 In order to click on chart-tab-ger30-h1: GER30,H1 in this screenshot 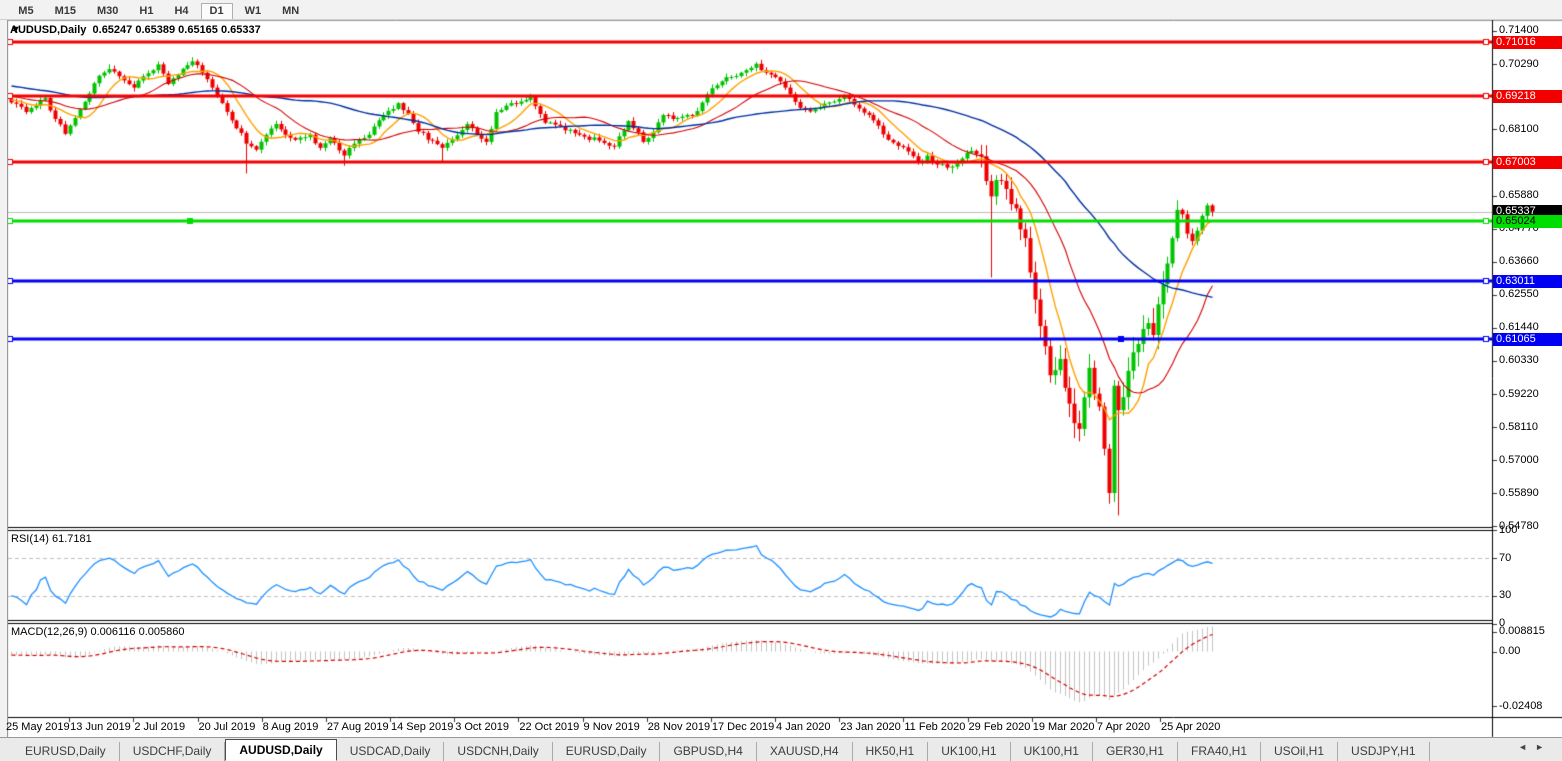, I will do `click(1135, 751)`.